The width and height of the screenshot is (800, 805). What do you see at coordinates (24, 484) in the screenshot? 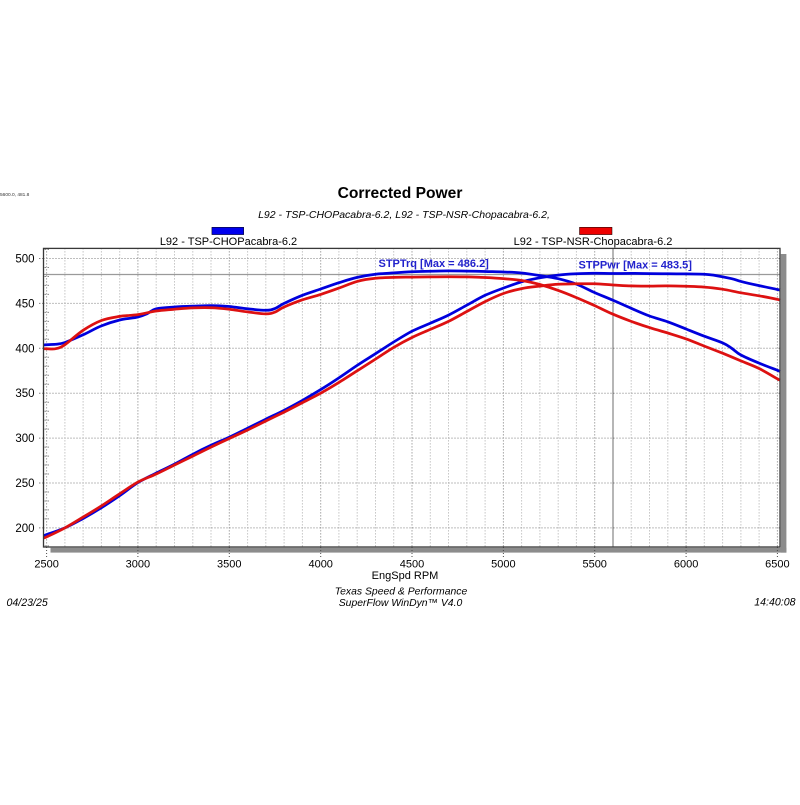
I see `svg-text: 250` at bounding box center [24, 484].